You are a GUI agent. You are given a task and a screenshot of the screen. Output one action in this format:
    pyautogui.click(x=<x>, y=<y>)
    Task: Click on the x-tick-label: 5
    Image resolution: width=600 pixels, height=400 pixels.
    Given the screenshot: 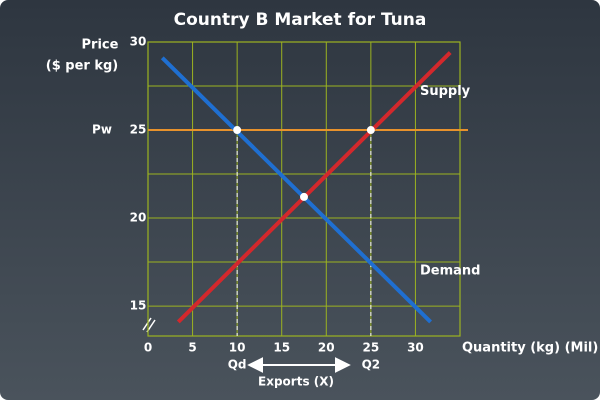 What is the action you would take?
    pyautogui.click(x=192, y=348)
    